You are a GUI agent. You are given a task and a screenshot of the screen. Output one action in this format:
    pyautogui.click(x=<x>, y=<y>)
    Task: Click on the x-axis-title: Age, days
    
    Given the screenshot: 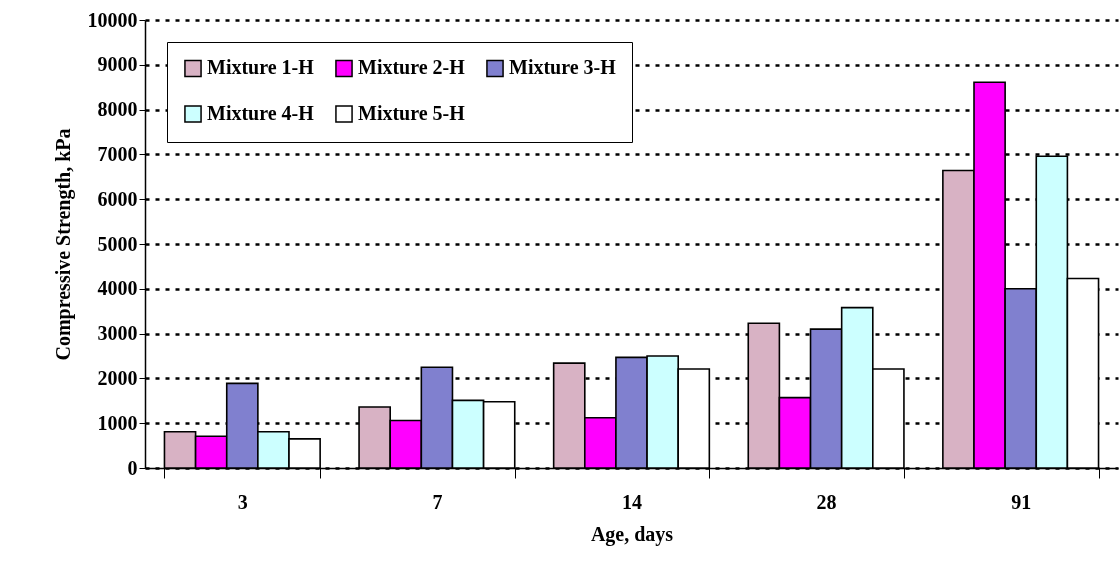 What is the action you would take?
    pyautogui.click(x=632, y=534)
    